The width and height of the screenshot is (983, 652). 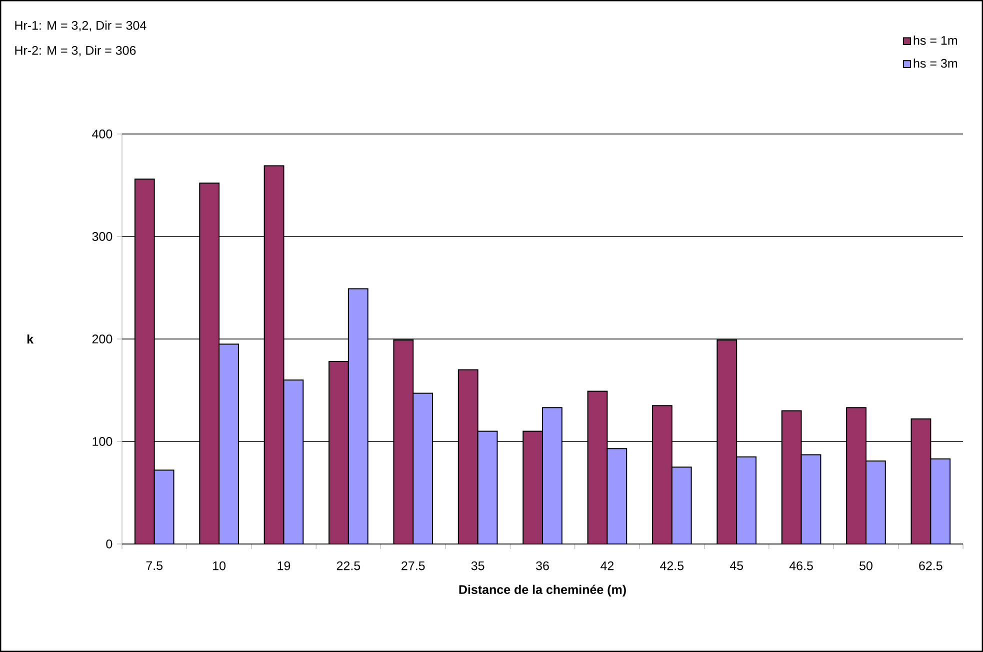 What do you see at coordinates (348, 565) in the screenshot?
I see `x-tick-label: 22.5` at bounding box center [348, 565].